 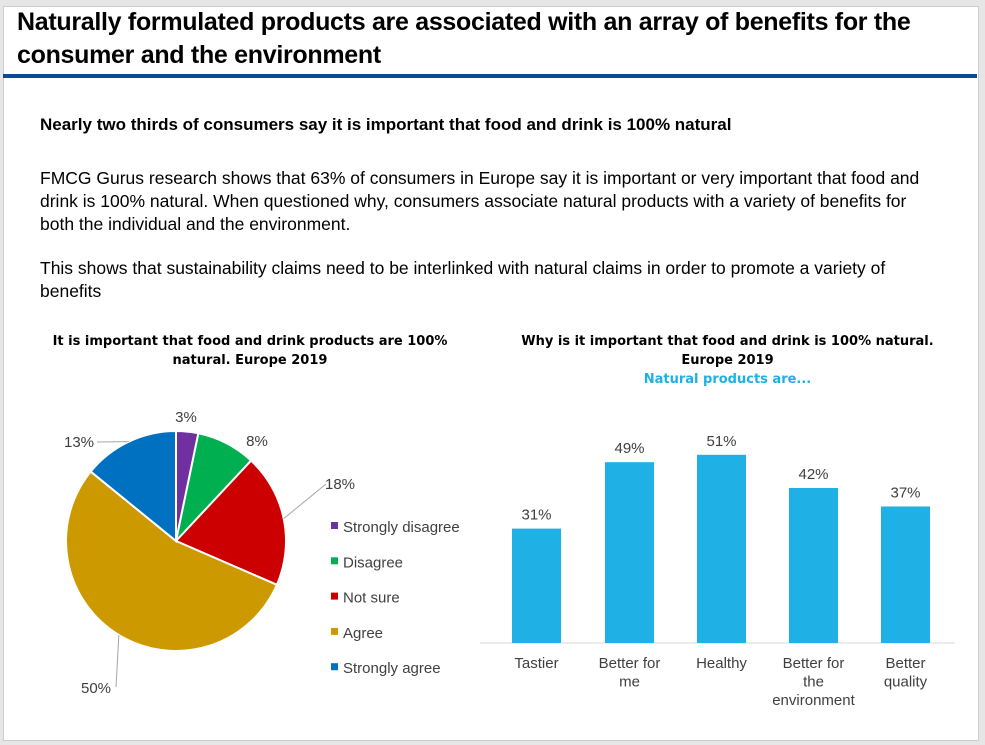 I want to click on bar-data-label: 42%, so click(x=813, y=474).